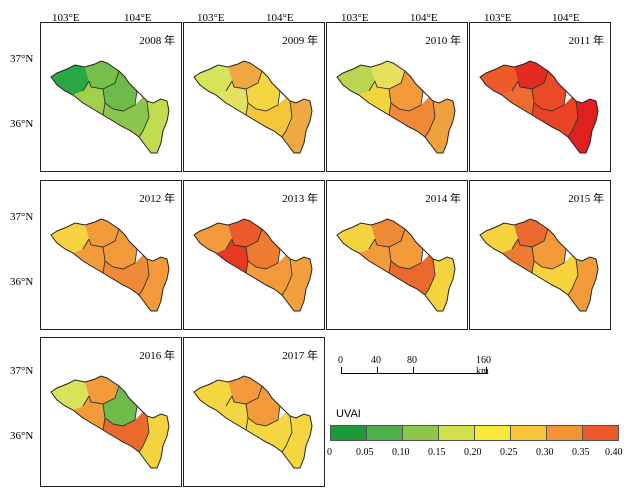 This screenshot has width=634, height=500. I want to click on scale-bar: 0 40 80 160 km, so click(416, 370).